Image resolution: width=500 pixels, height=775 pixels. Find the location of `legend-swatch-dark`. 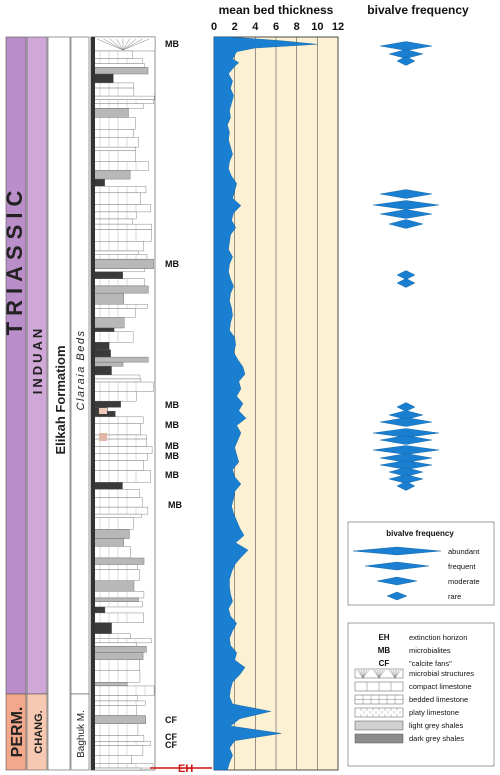

legend-swatch-dark is located at coordinates (379, 738).